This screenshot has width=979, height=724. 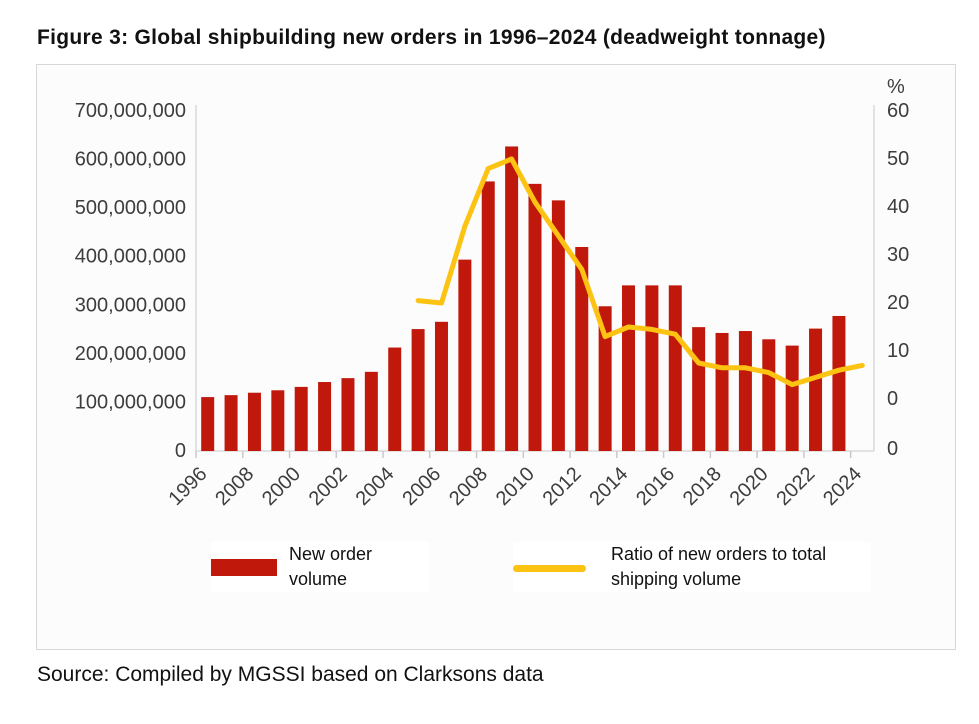 What do you see at coordinates (582, 349) in the screenshot?
I see `bar-2012` at bounding box center [582, 349].